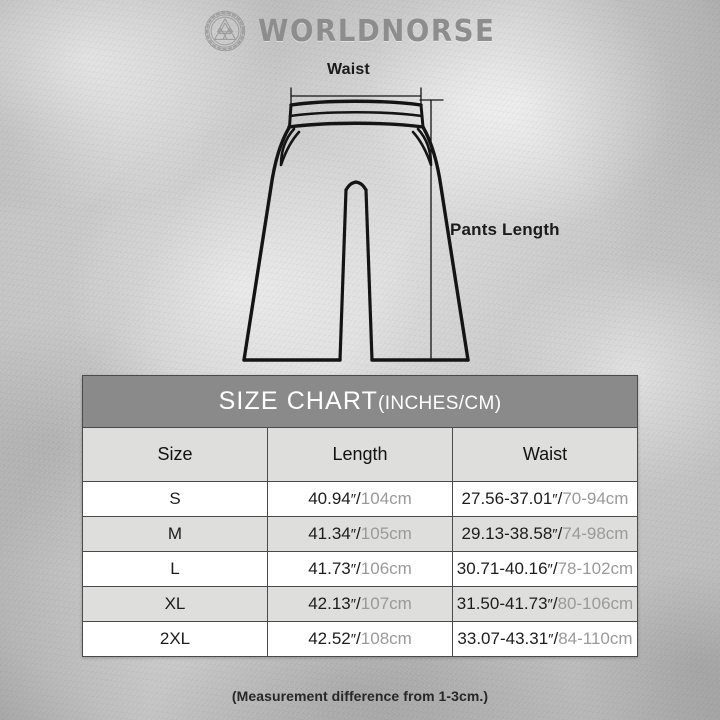 This screenshot has height=720, width=720. I want to click on cell-length-inches: 41.73, so click(329, 568).